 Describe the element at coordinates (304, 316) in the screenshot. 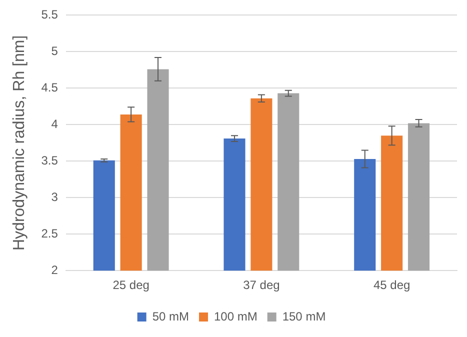

I see `legend-label: 150 mM` at that location.